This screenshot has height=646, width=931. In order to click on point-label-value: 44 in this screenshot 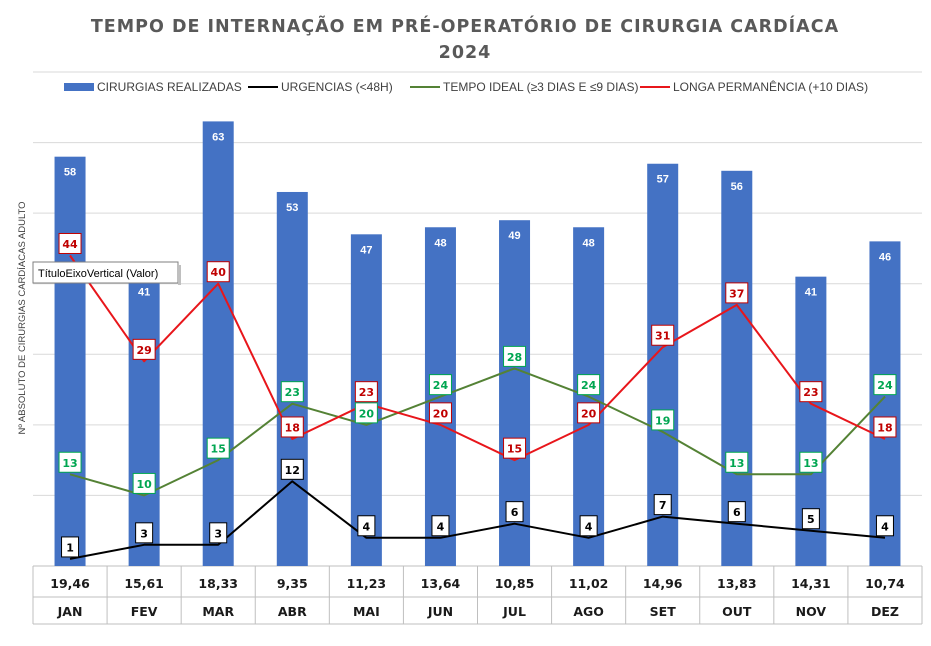, I will do `click(70, 244)`.